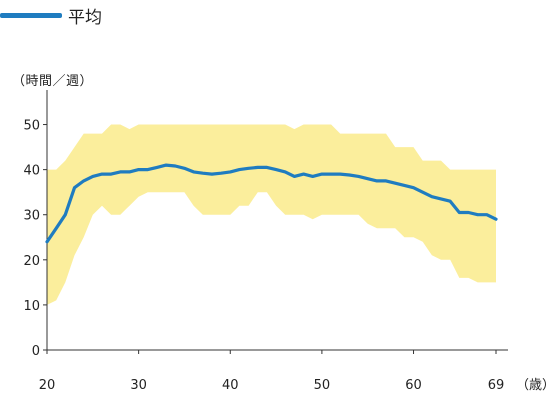 This screenshot has height=409, width=546. Describe the element at coordinates (47, 385) in the screenshot. I see `x-tick-label: 20` at that location.